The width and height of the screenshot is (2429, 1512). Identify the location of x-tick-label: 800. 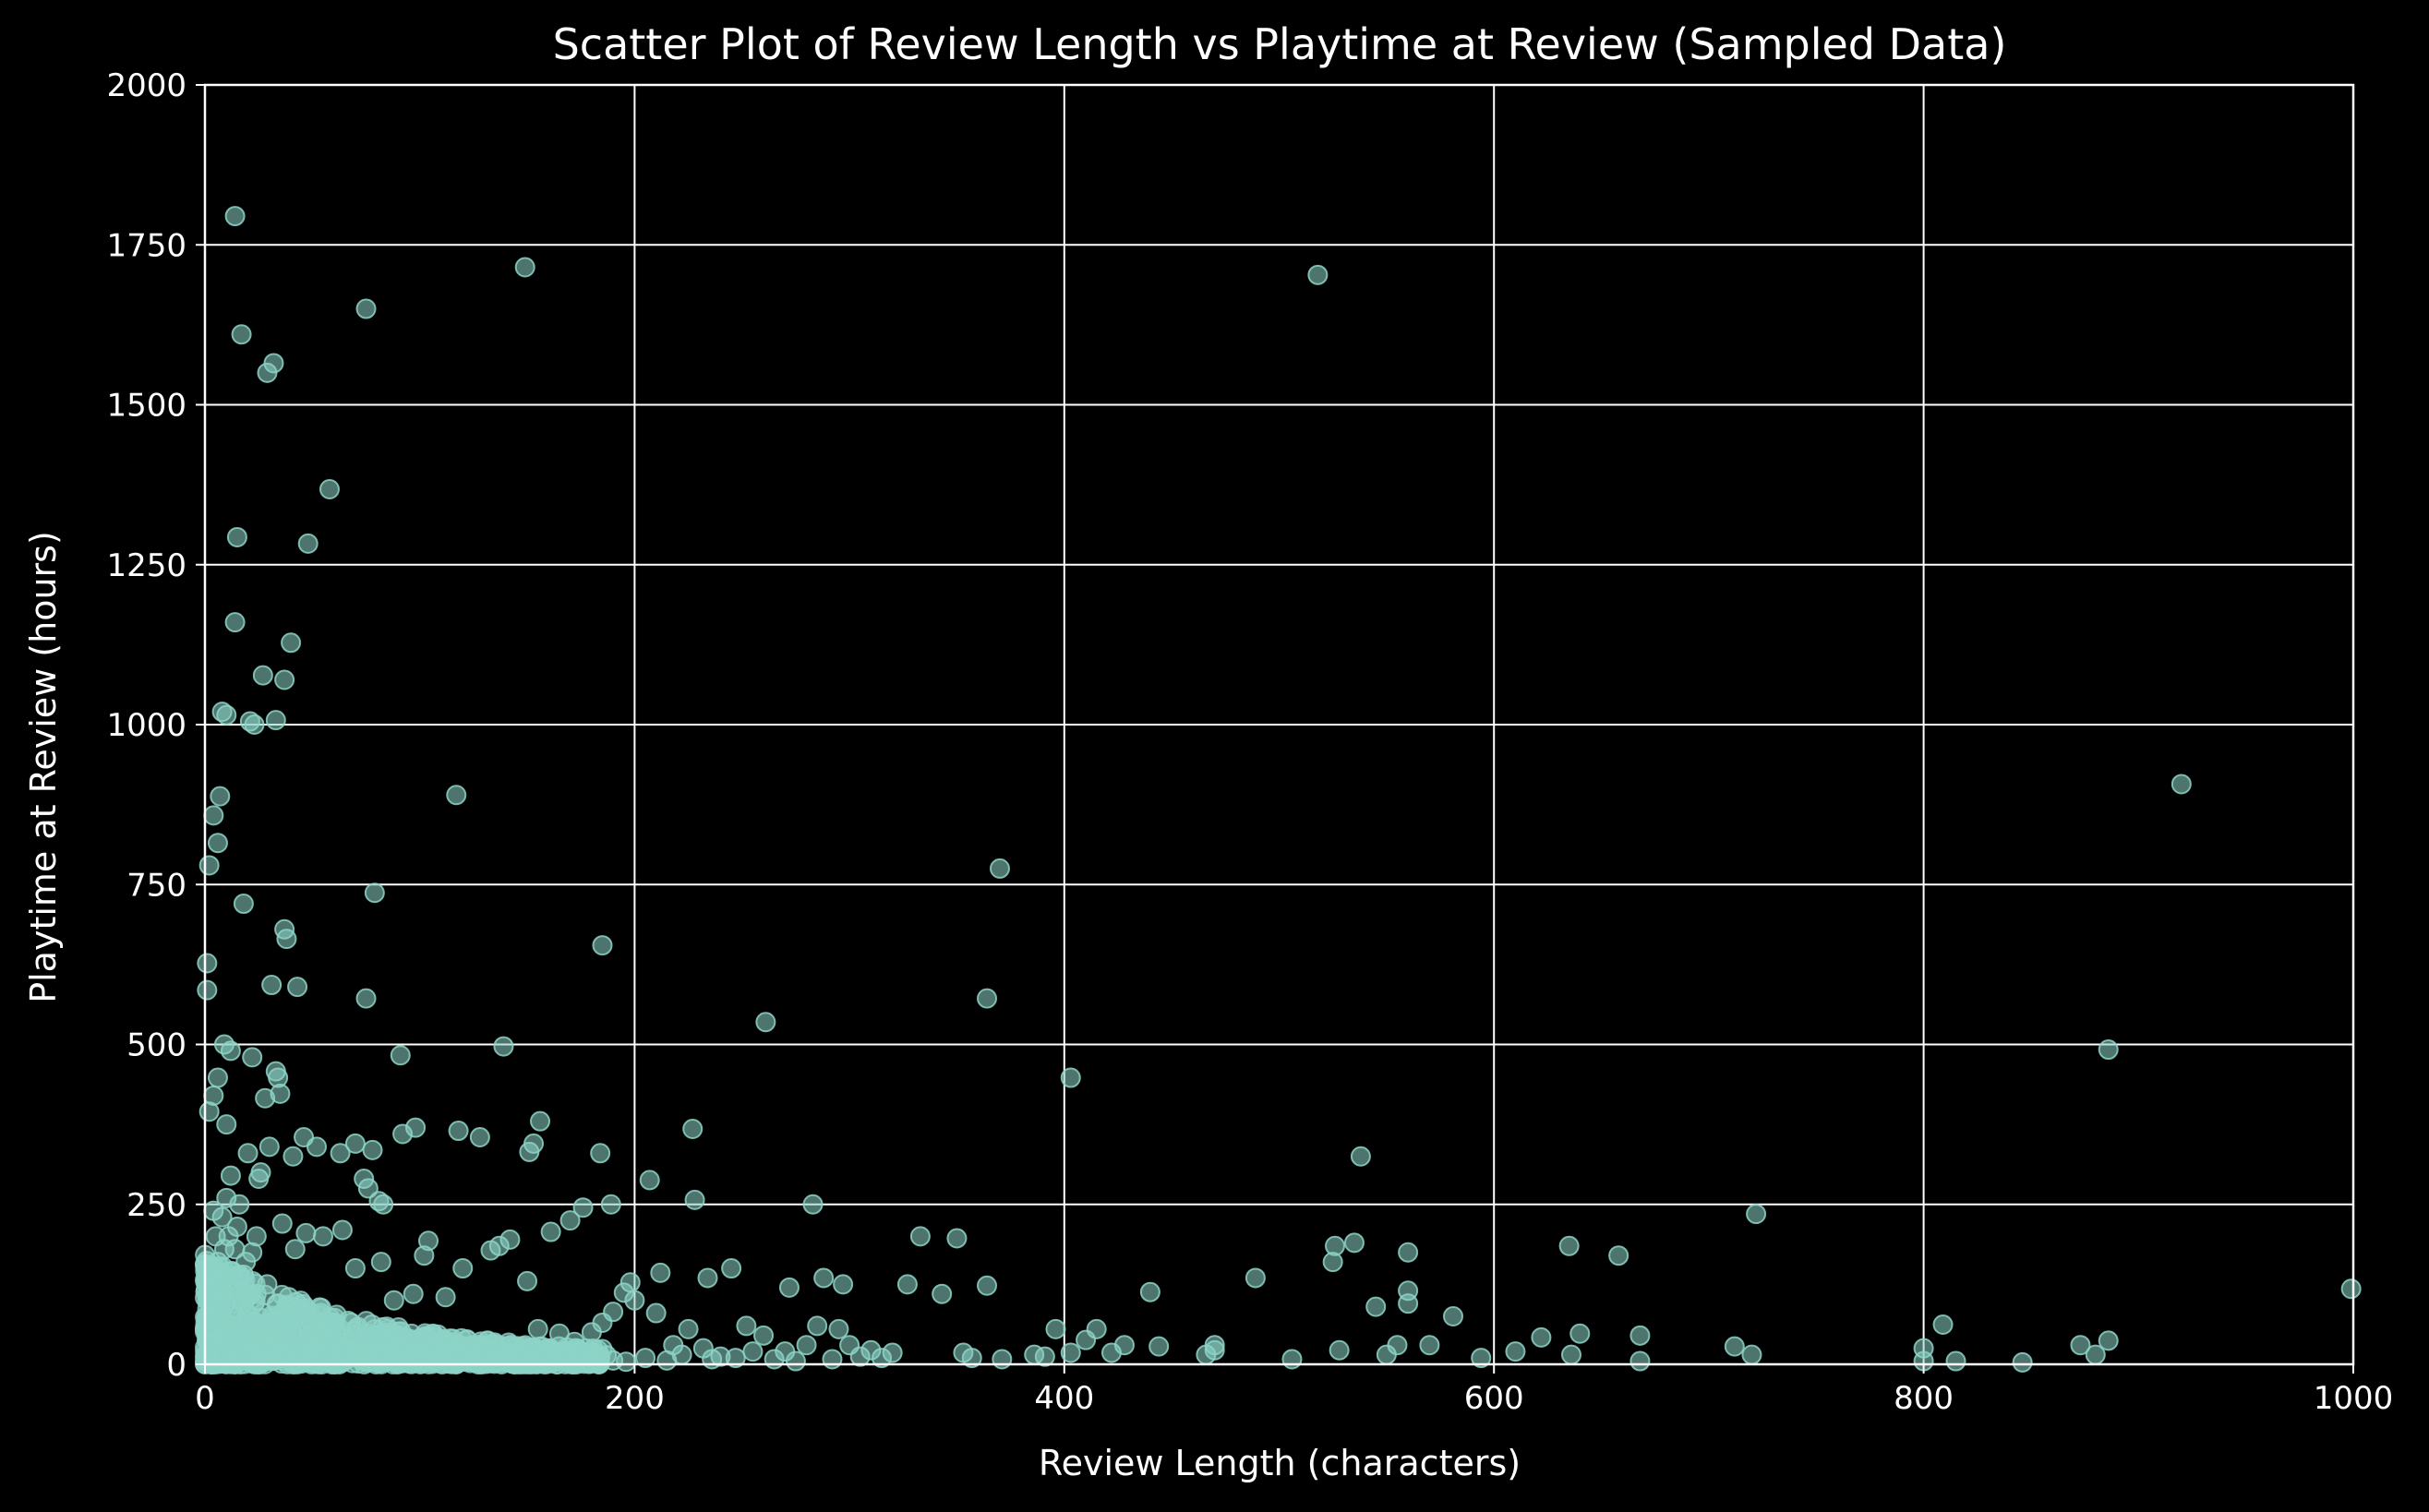
(1924, 1398).